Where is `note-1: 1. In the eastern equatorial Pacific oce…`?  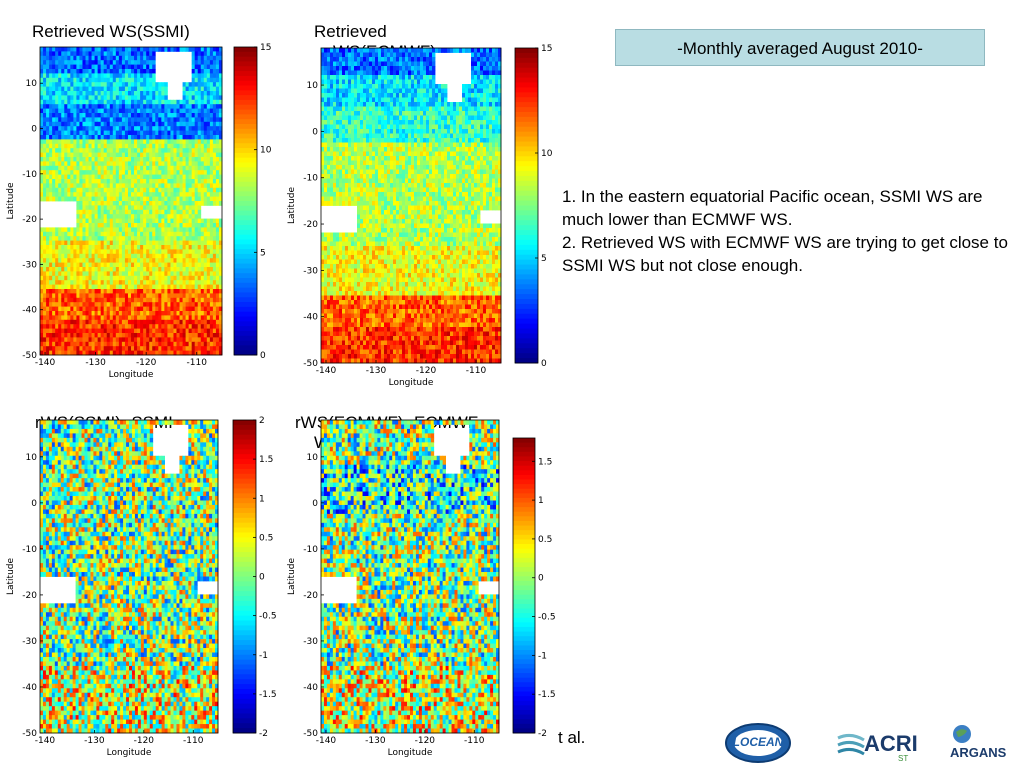
note-1: 1. In the eastern equatorial Pacific oce… is located at coordinates (772, 208).